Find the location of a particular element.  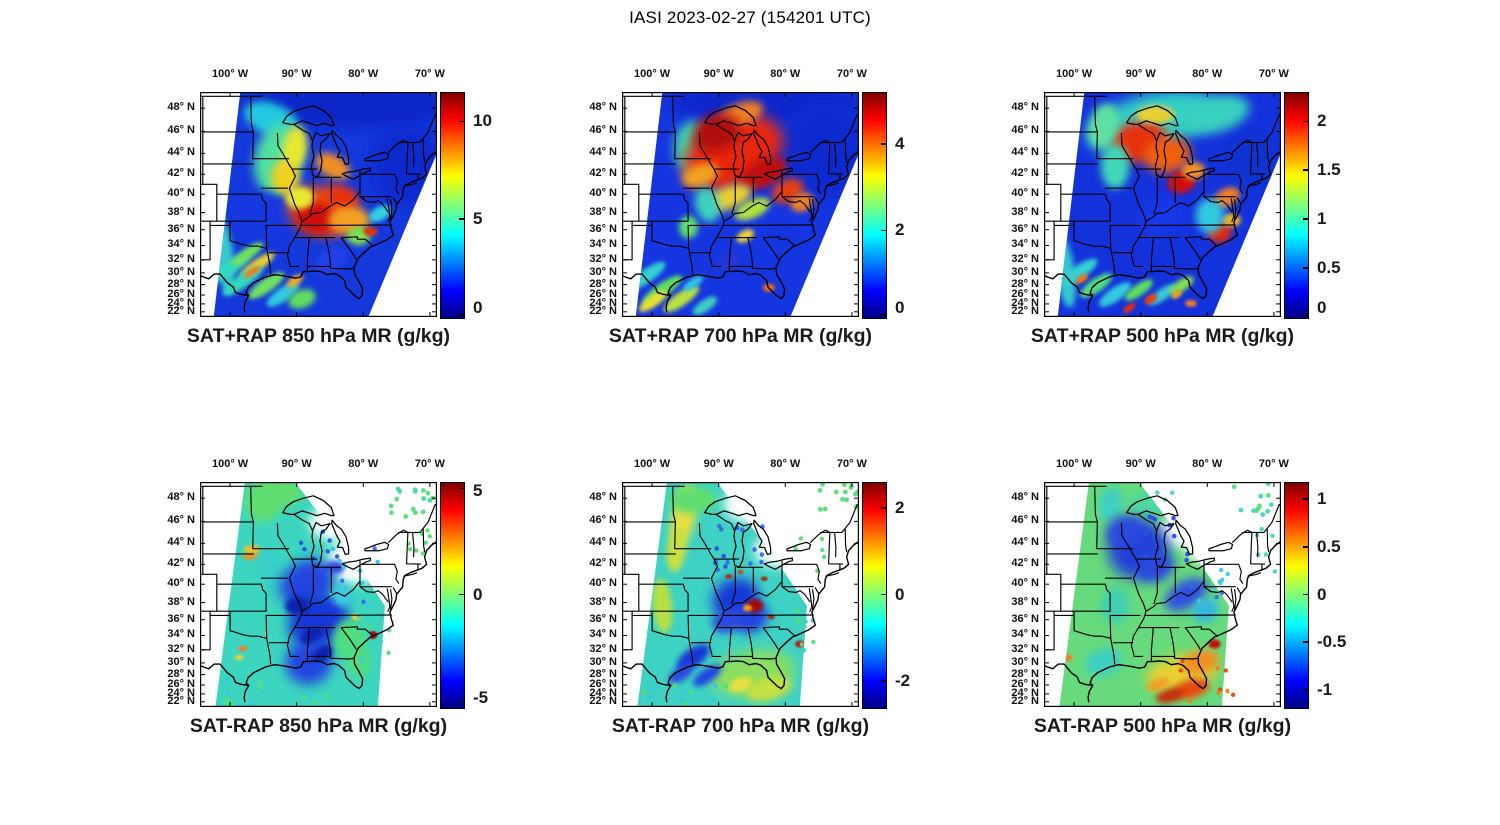

lon-tick-label: 100° W is located at coordinates (652, 74).